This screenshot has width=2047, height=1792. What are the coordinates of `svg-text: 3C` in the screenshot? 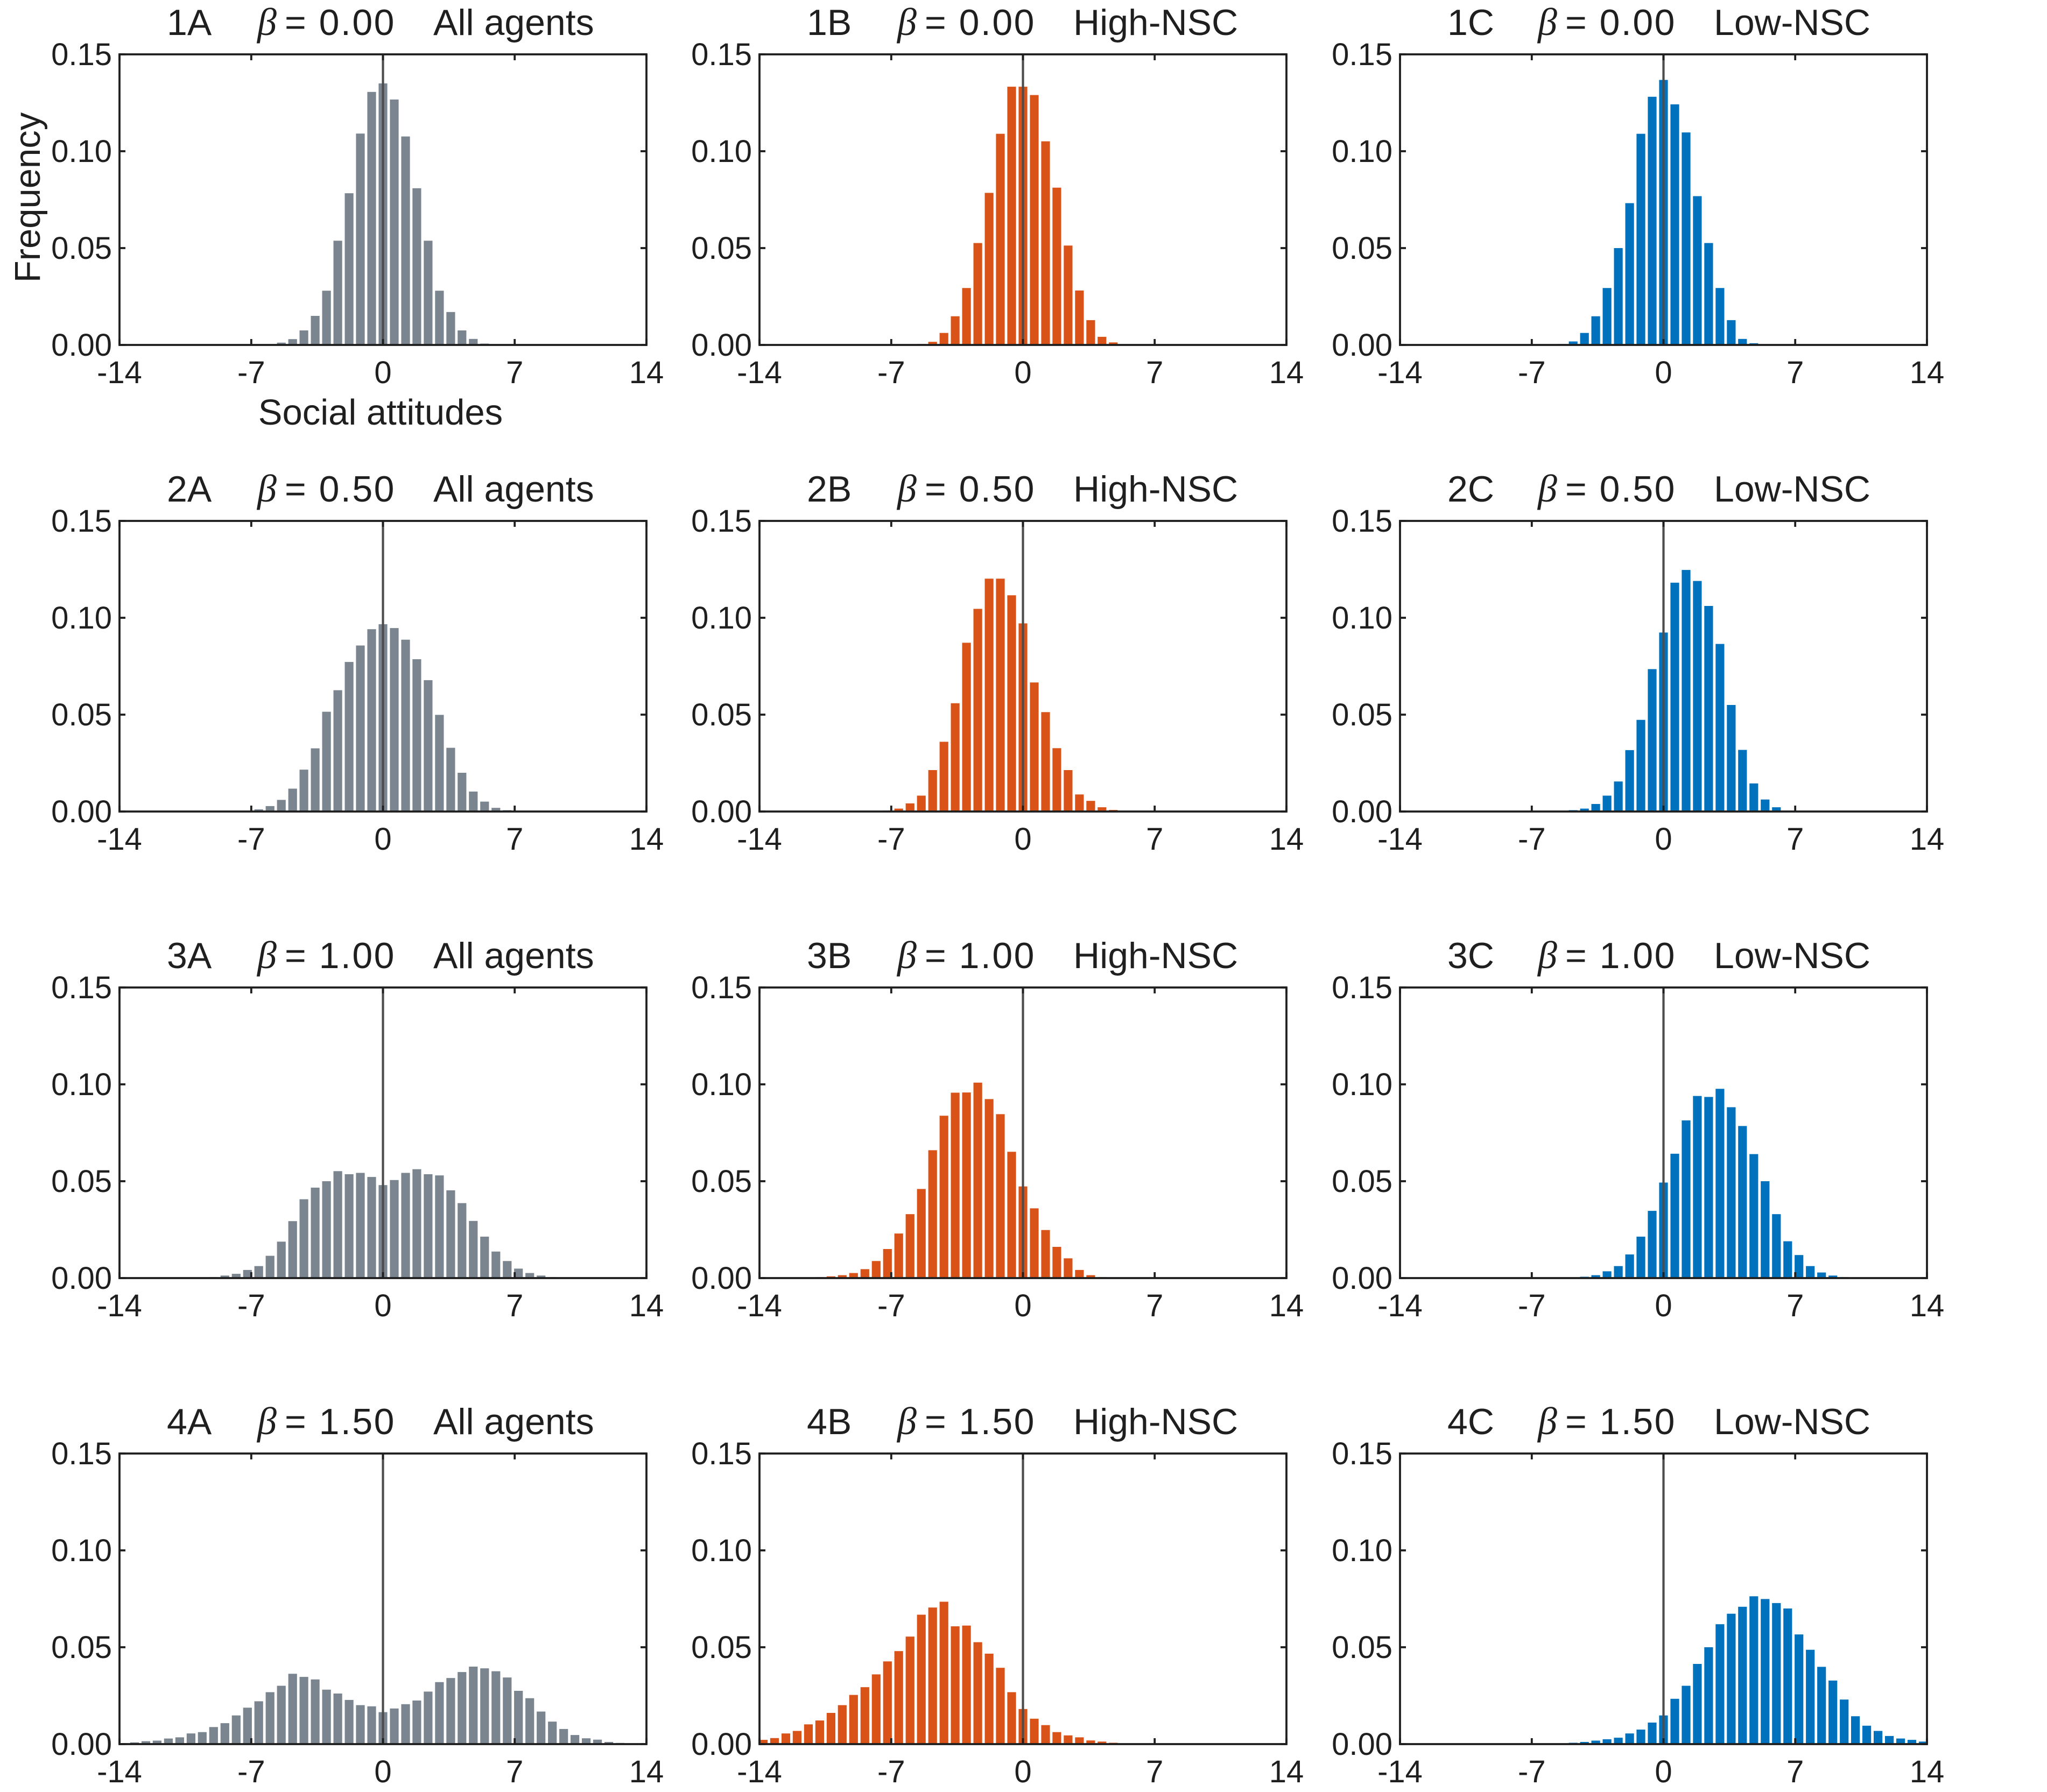 It's located at (1471, 955).